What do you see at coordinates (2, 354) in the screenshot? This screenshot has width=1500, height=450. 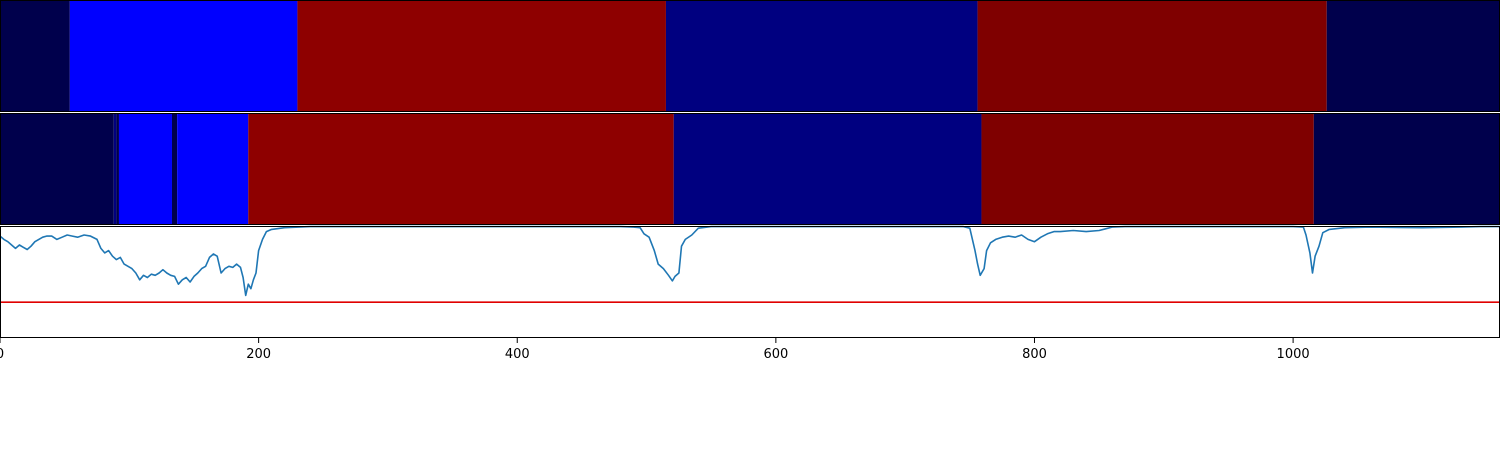 I see `x-tick-label: 0` at bounding box center [2, 354].